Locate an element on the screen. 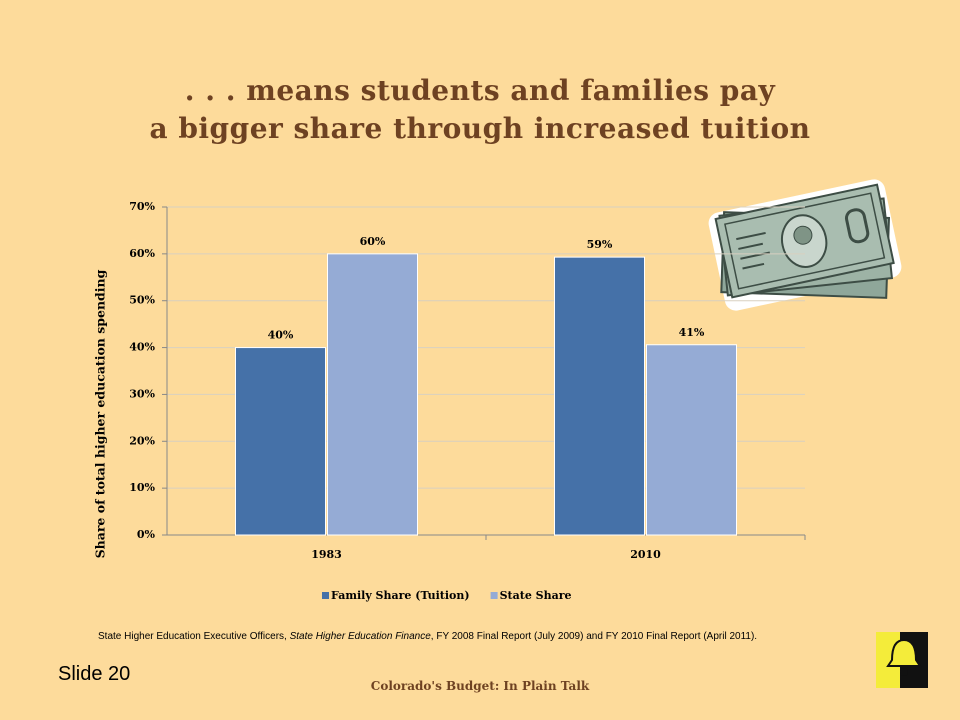 The width and height of the screenshot is (960, 720). source-title: State Higher Education Finance is located at coordinates (360, 636).